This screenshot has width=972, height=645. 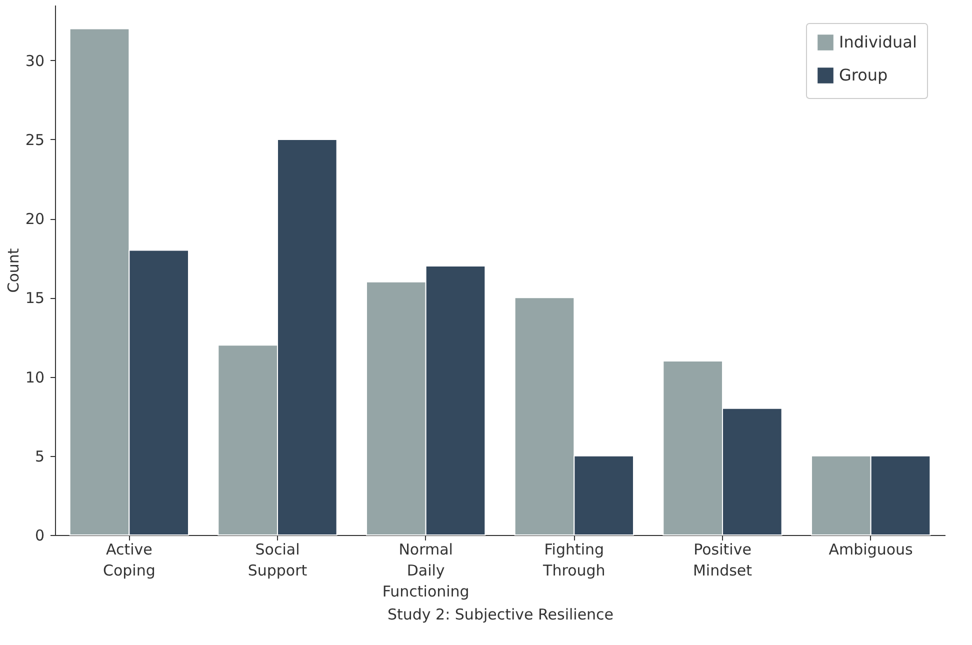 I want to click on y-axis-title: Count, so click(x=13, y=270).